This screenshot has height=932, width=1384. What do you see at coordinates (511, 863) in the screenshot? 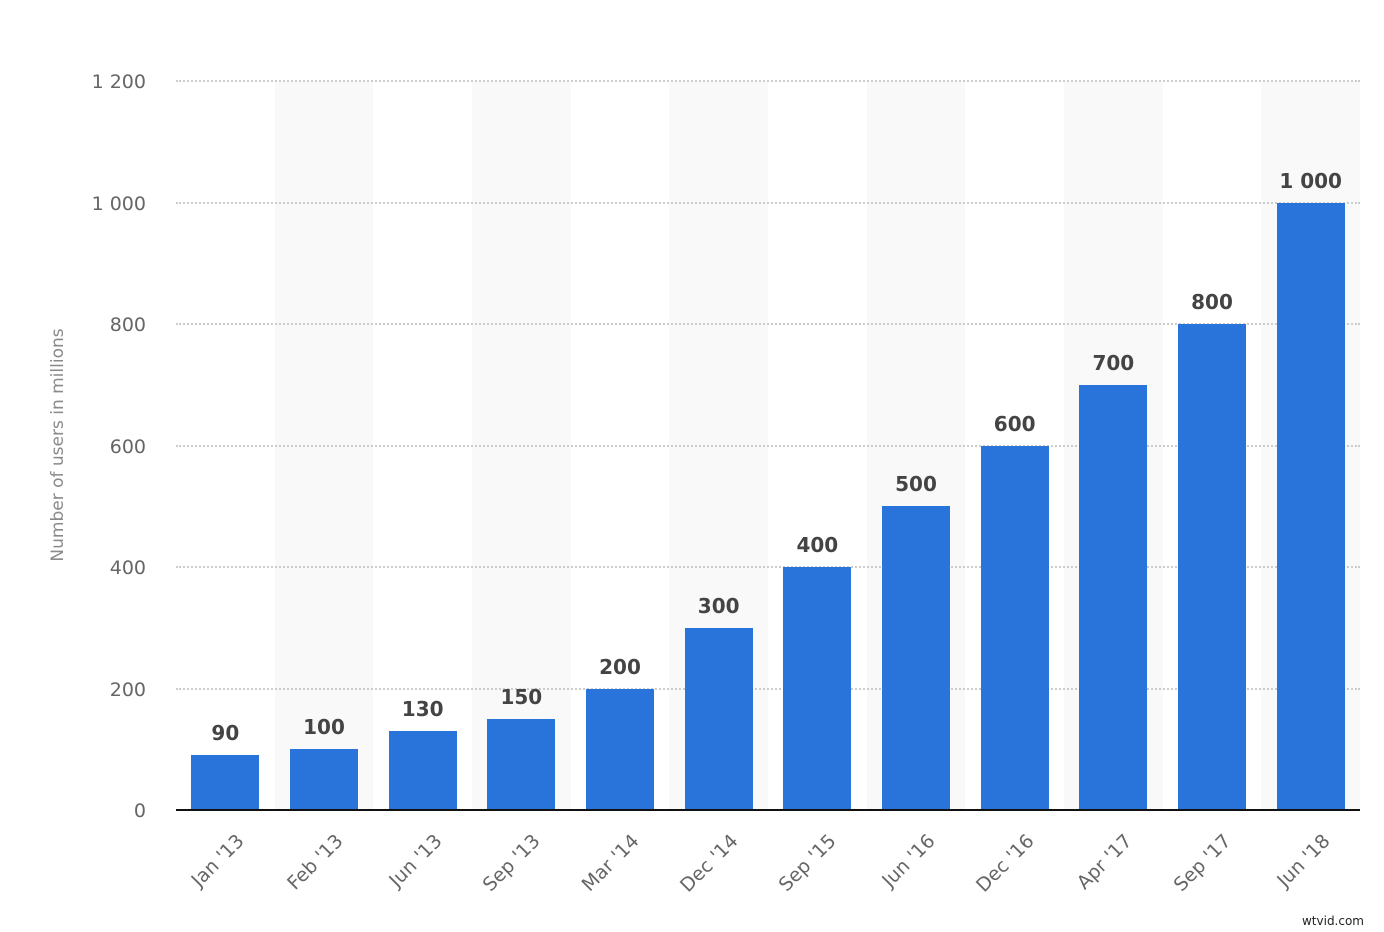
I see `x-tick-label: Sep '13` at bounding box center [511, 863].